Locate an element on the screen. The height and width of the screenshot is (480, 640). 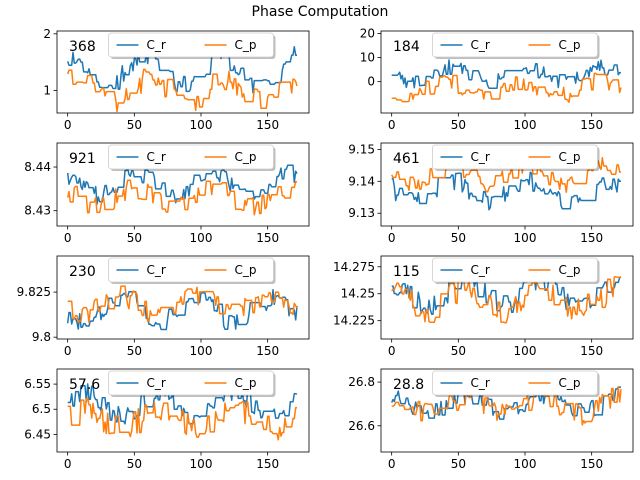
subplot-2: 0 50 100 150 0 10 20 184 C_r C_p is located at coordinates (497, 79).